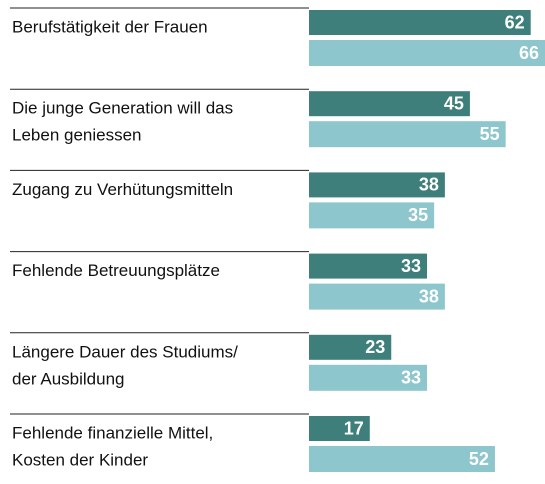 The height and width of the screenshot is (484, 545). I want to click on value-label: 35, so click(418, 215).